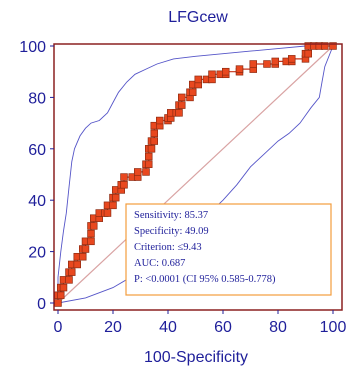 Image resolution: width=349 pixels, height=367 pixels. I want to click on x-tick-label-40: 40, so click(168, 327).